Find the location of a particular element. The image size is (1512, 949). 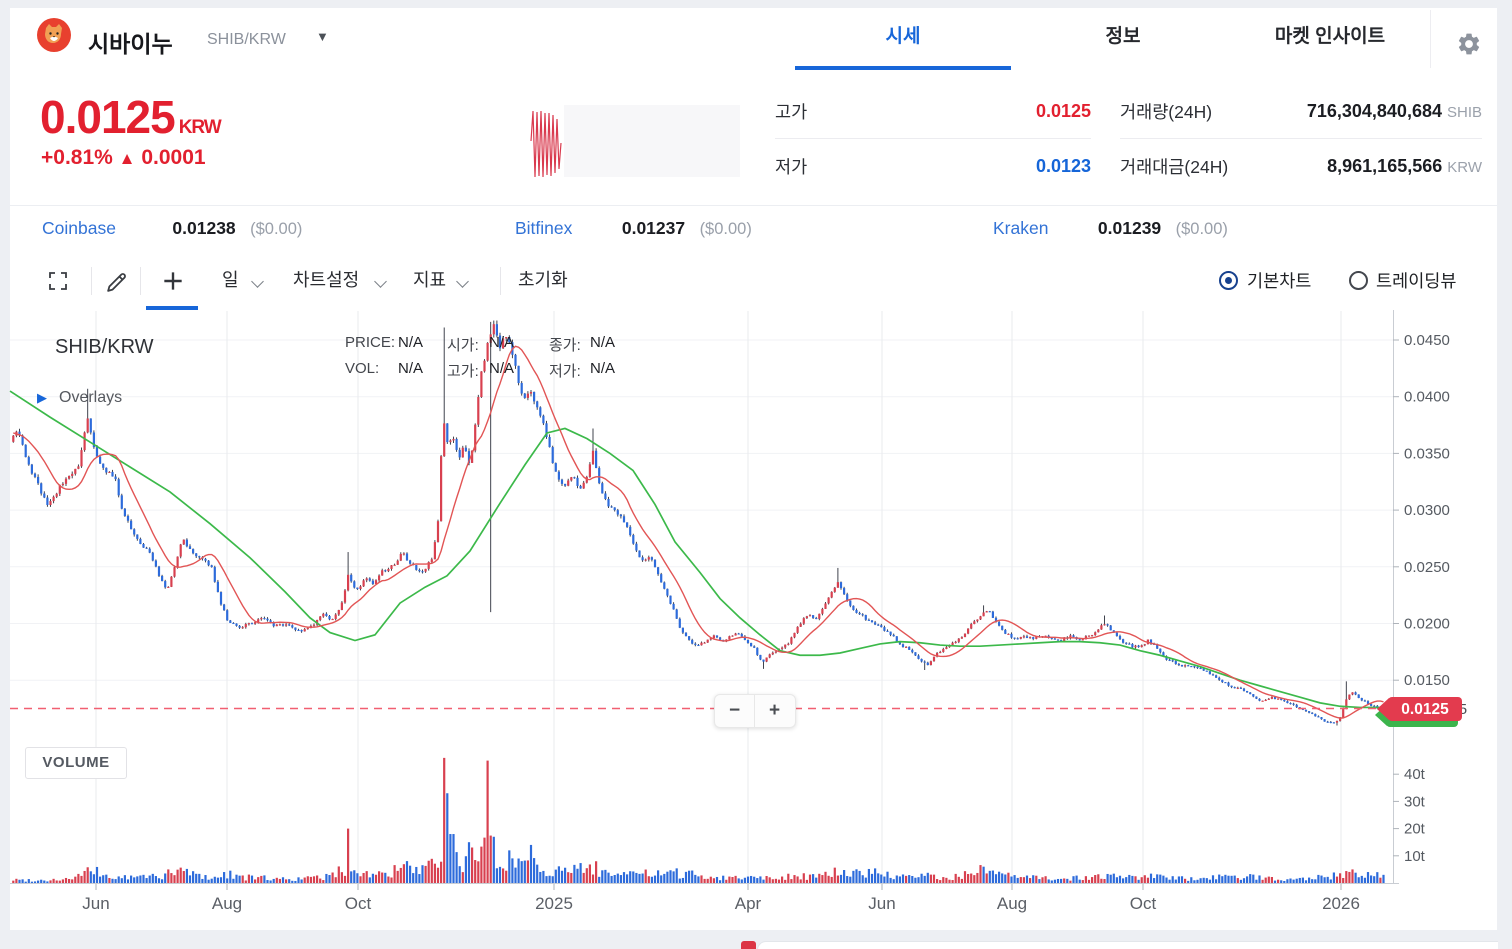

zoom-out-button: − is located at coordinates (734, 710).